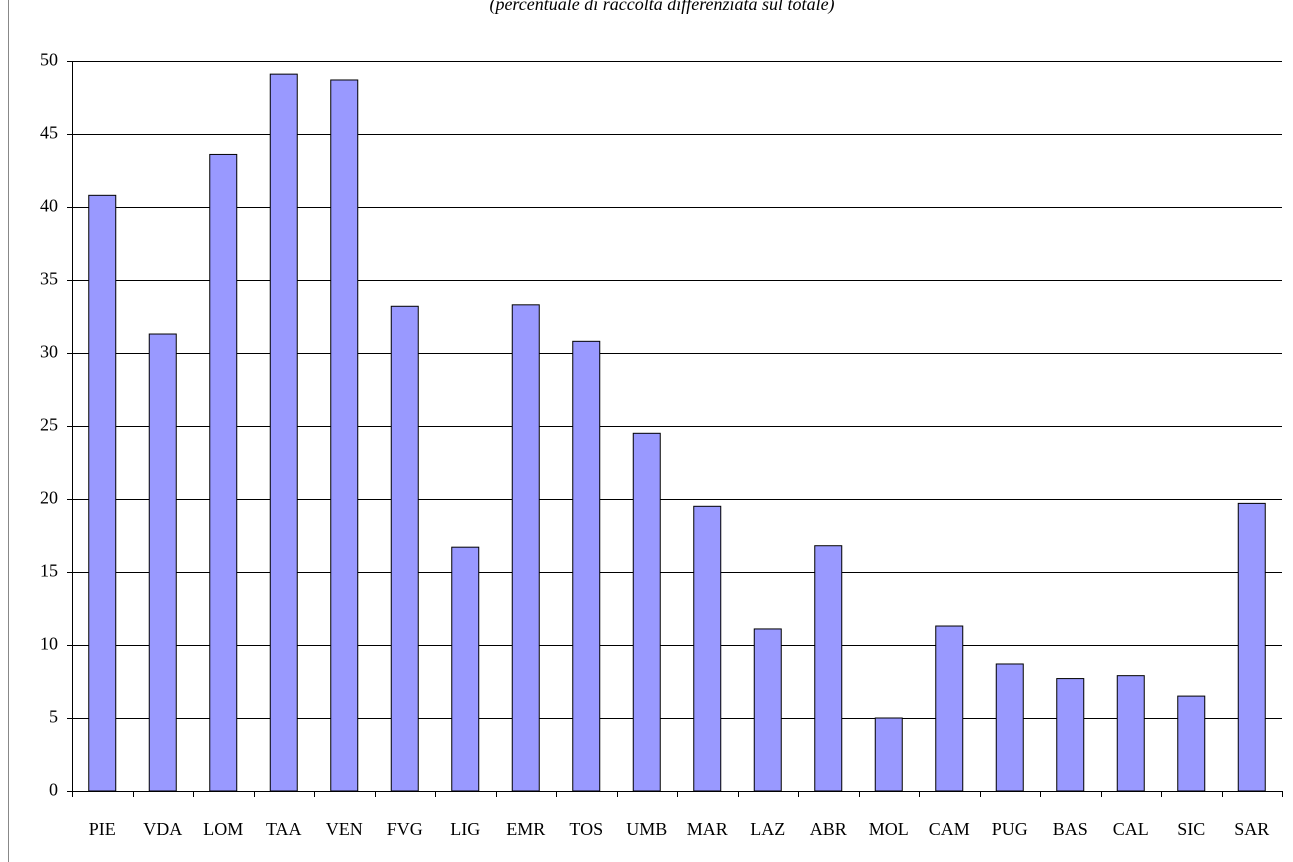 This screenshot has height=862, width=1293. I want to click on x-tick-label: LAZ, so click(767, 829).